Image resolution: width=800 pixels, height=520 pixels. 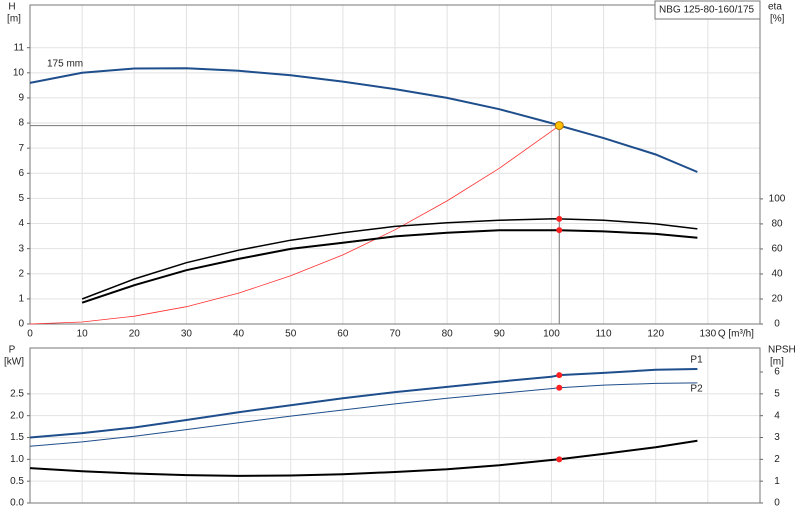 I want to click on x-tick-label: 110, so click(x=604, y=334).